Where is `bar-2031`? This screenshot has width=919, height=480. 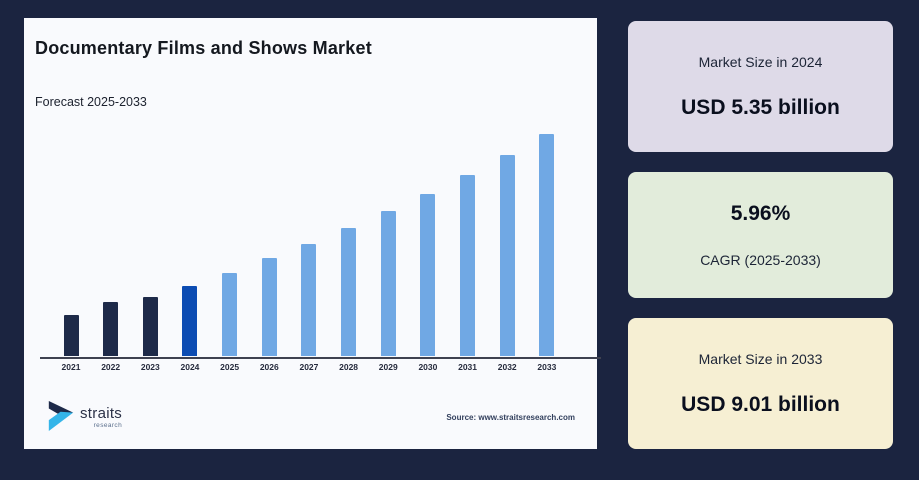 bar-2031 is located at coordinates (468, 265).